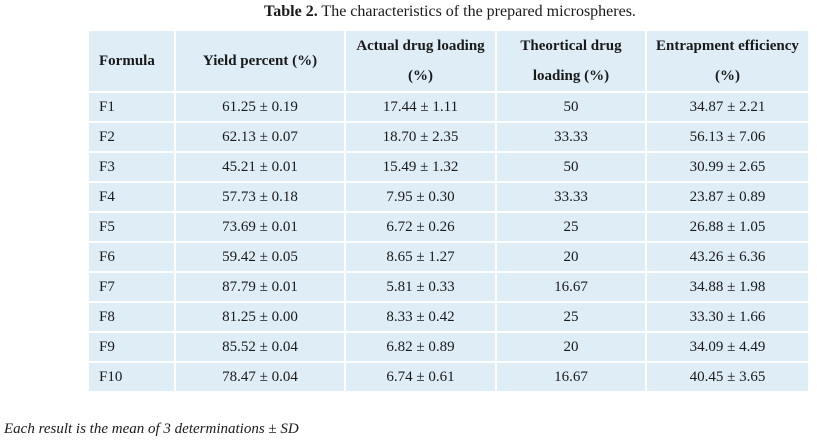 Image resolution: width=817 pixels, height=441 pixels. What do you see at coordinates (727, 287) in the screenshot?
I see `value-cell: 34.88 ± 1.98` at bounding box center [727, 287].